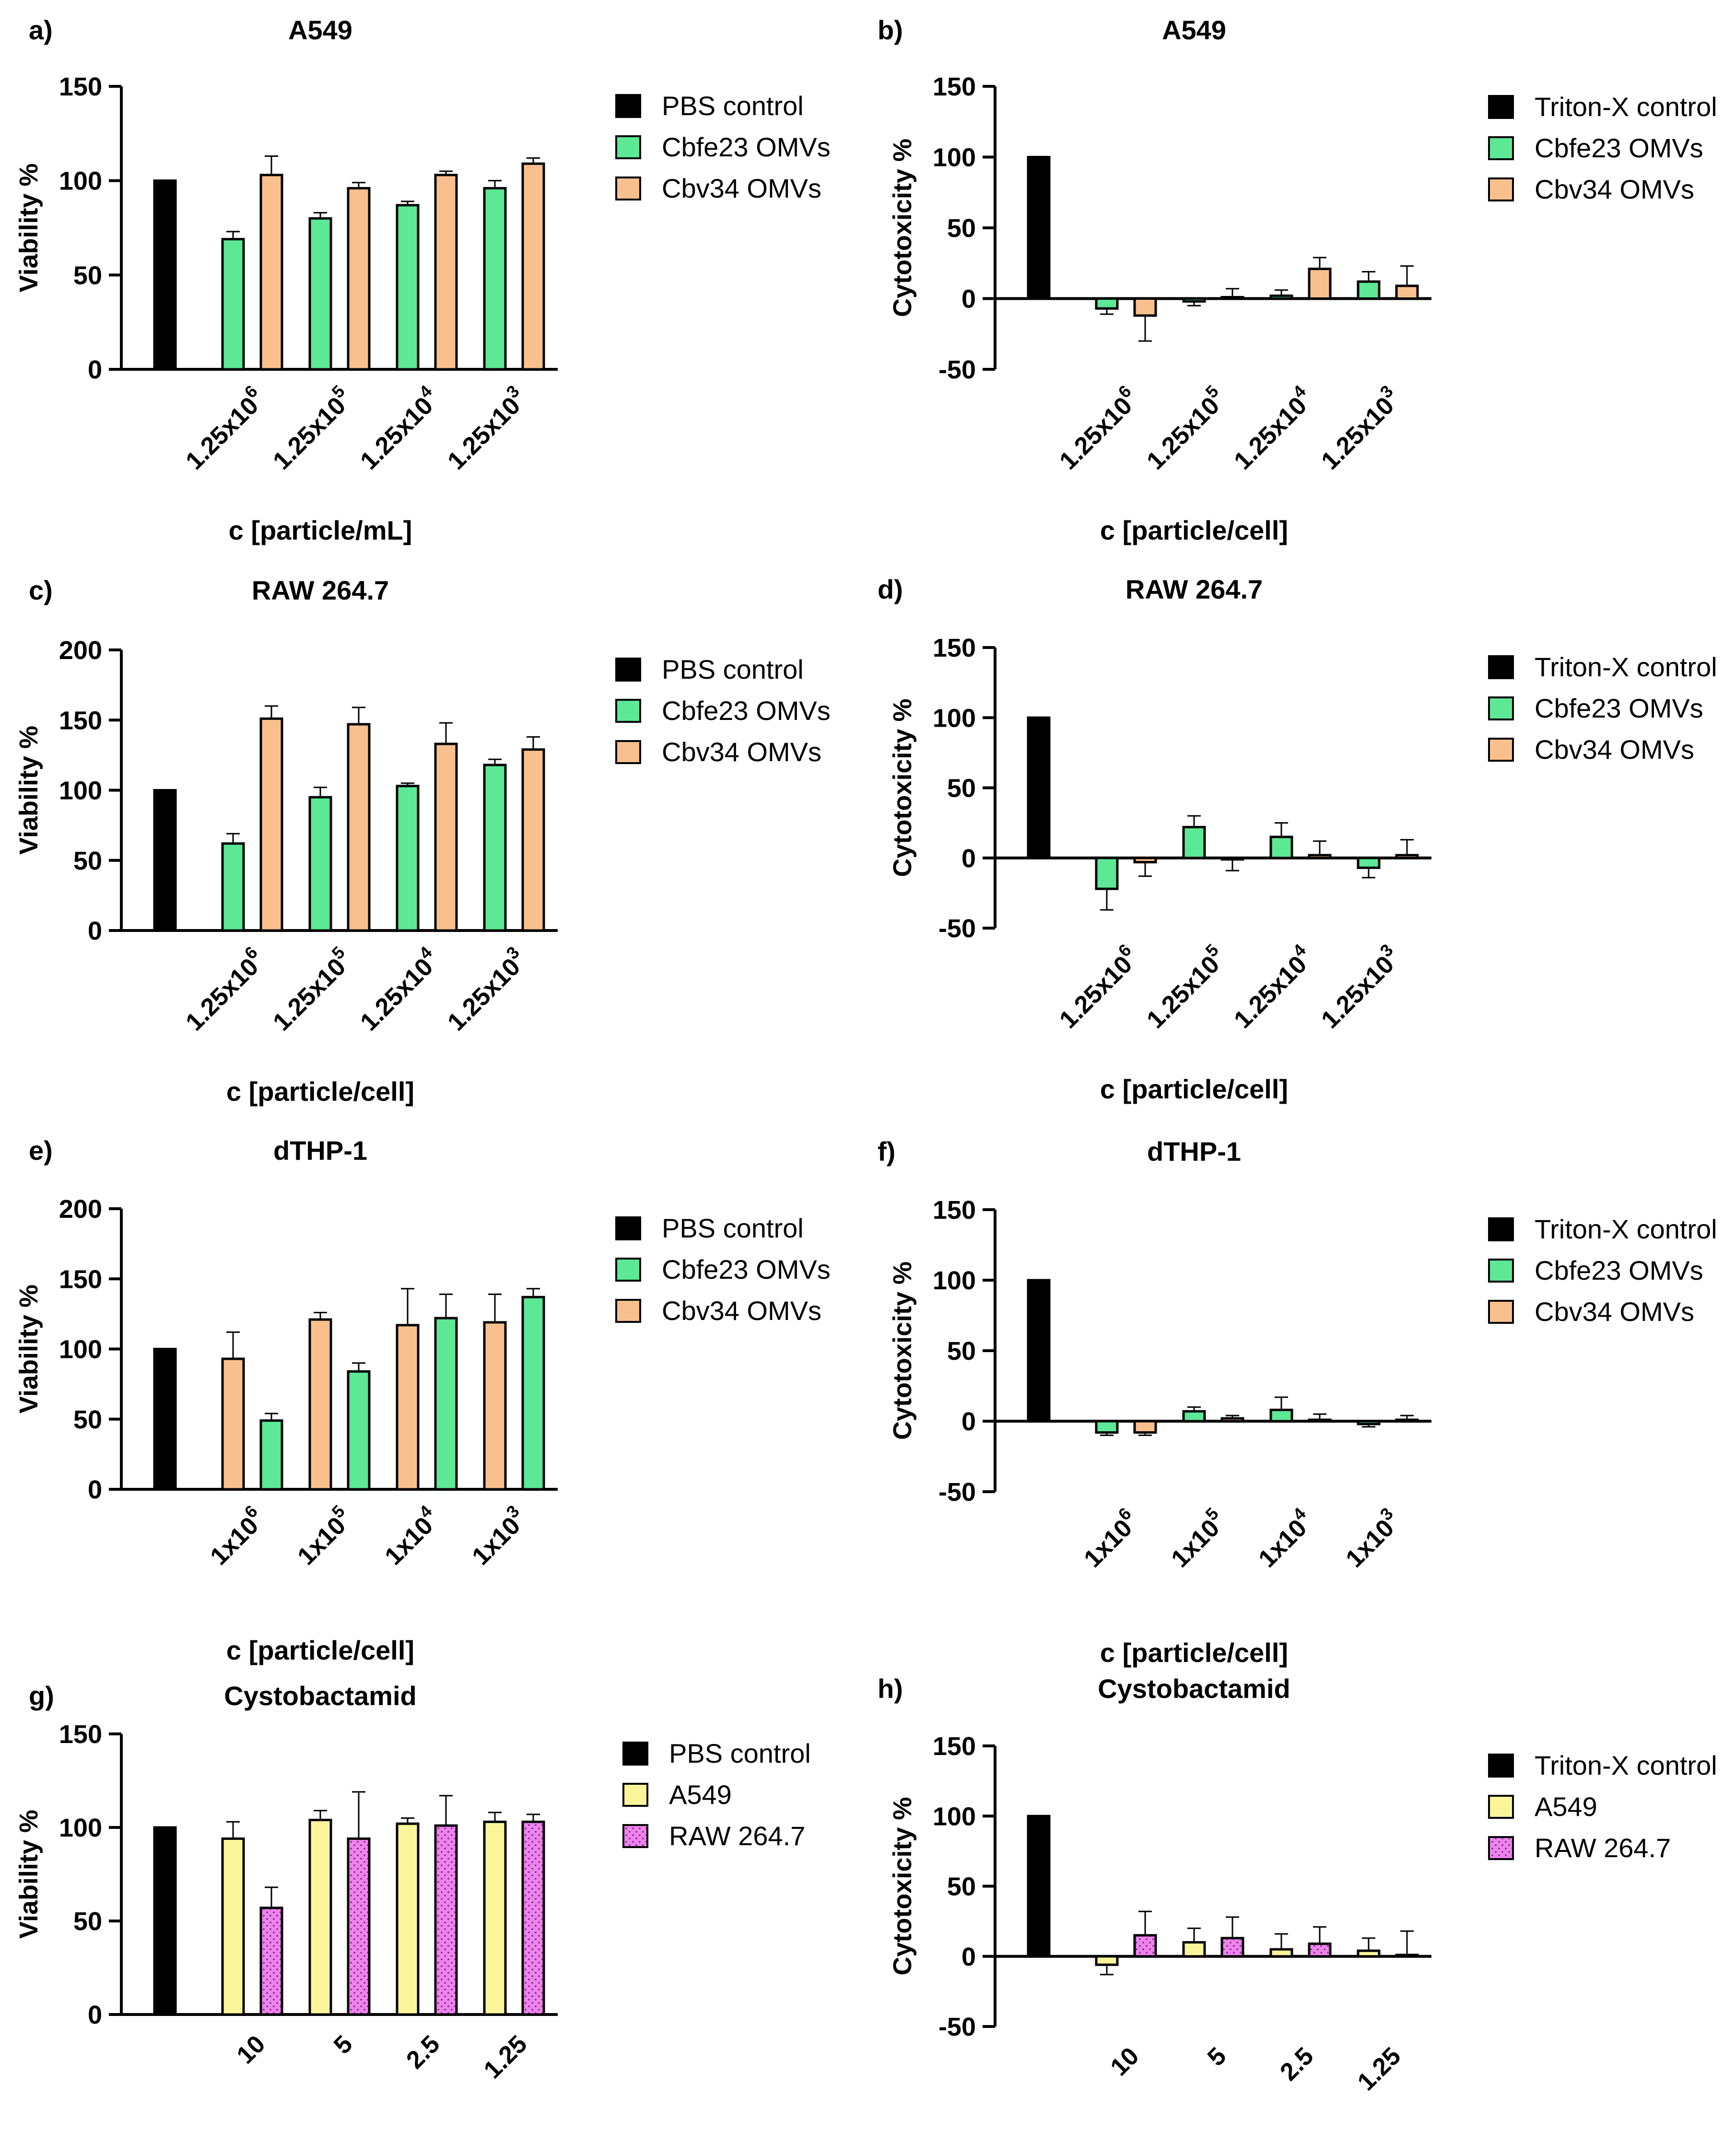 The height and width of the screenshot is (2156, 1735). Describe the element at coordinates (886, 1151) in the screenshot. I see `panel-label: f)` at that location.